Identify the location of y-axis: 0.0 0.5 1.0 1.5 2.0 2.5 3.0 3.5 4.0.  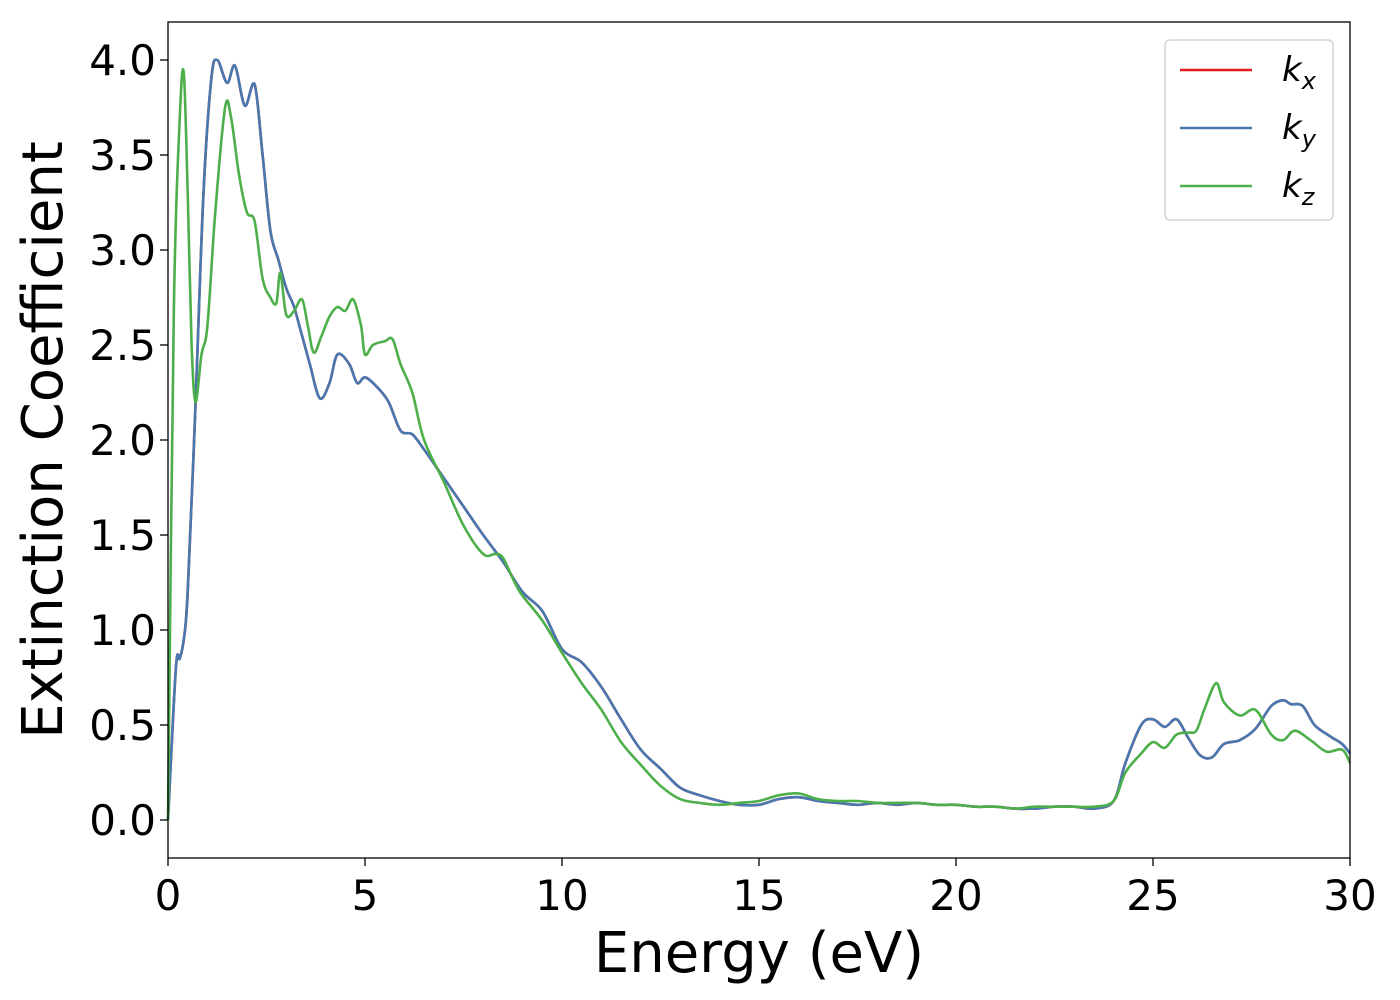
(128, 440).